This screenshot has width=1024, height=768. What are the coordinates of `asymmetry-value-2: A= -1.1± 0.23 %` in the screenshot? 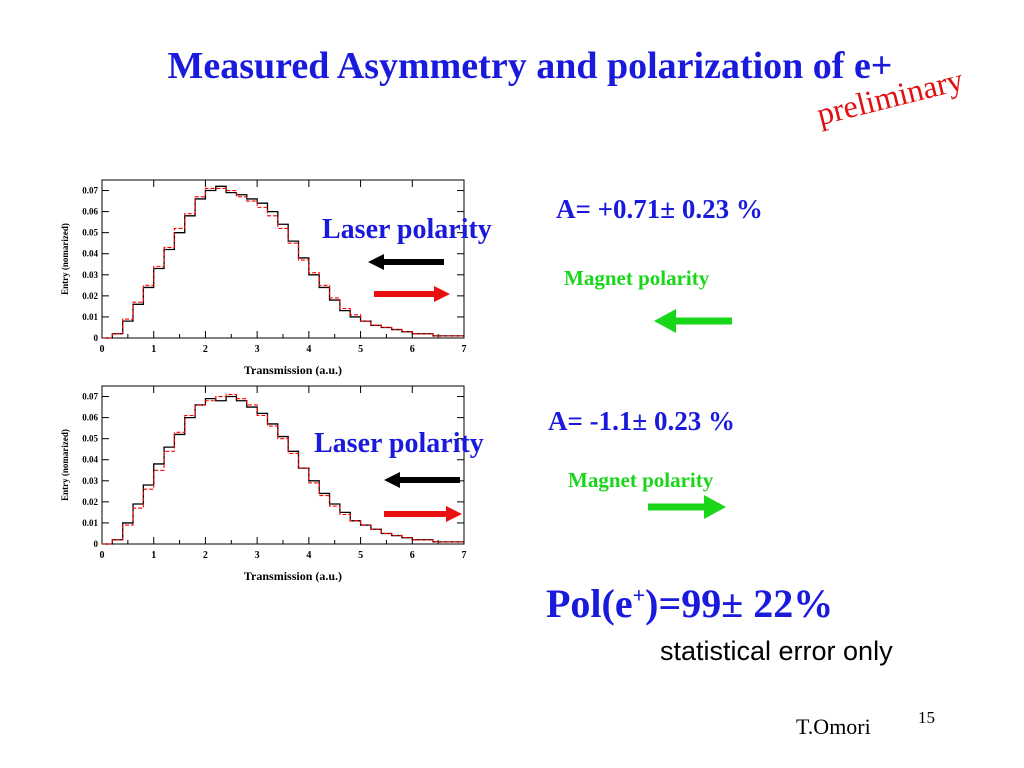 It's located at (641, 421).